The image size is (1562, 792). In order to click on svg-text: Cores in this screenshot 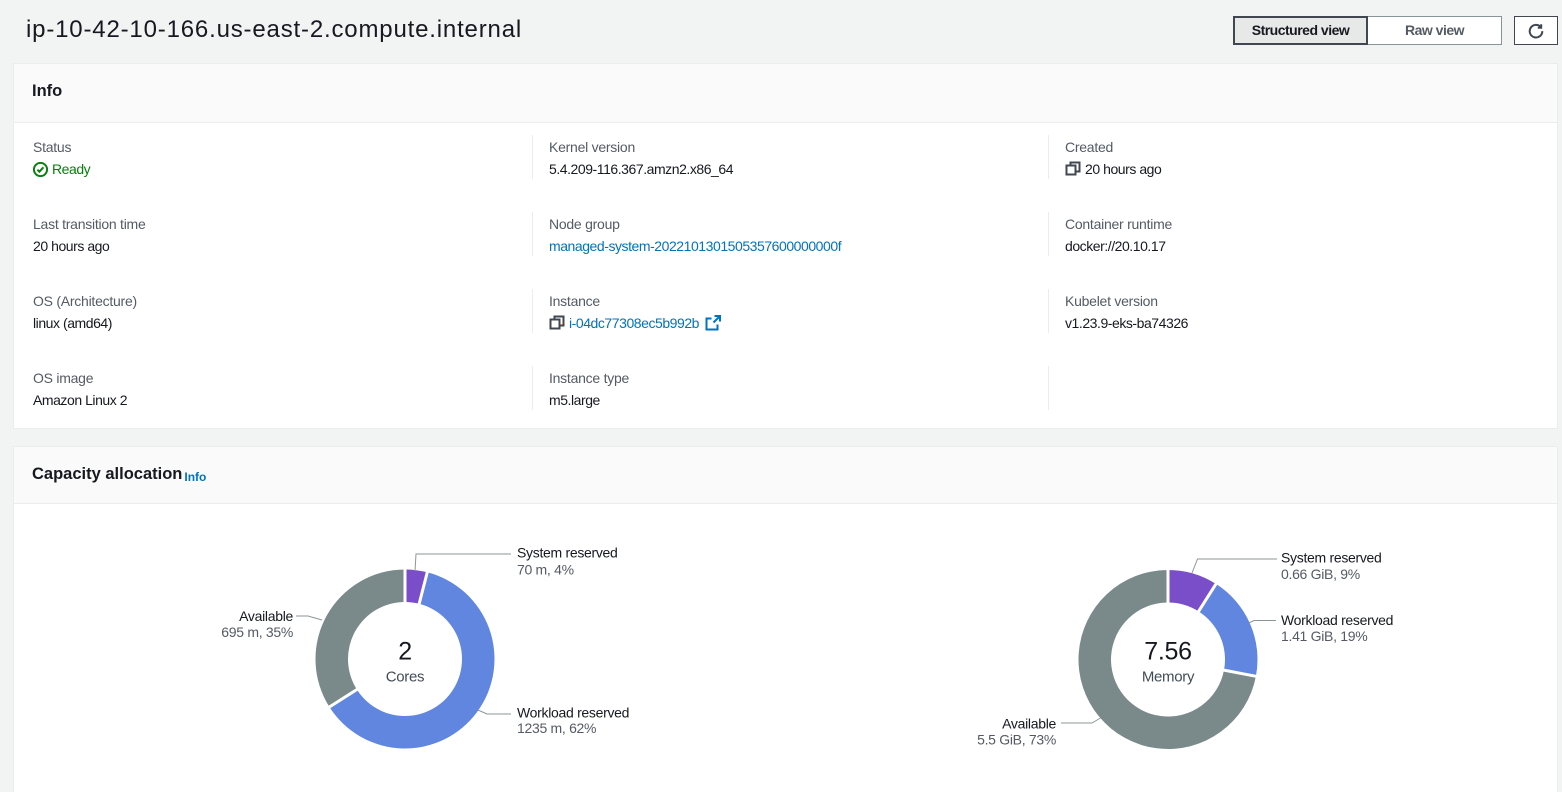, I will do `click(405, 677)`.